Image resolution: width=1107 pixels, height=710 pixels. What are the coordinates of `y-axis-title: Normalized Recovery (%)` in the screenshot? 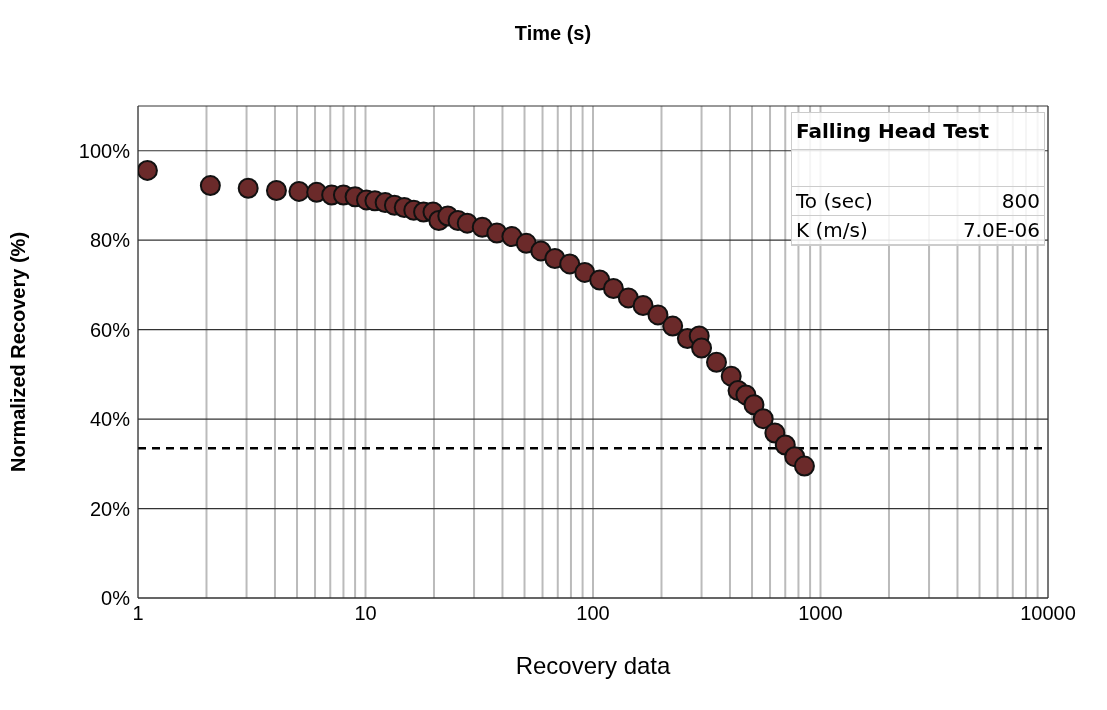 It's located at (18, 352).